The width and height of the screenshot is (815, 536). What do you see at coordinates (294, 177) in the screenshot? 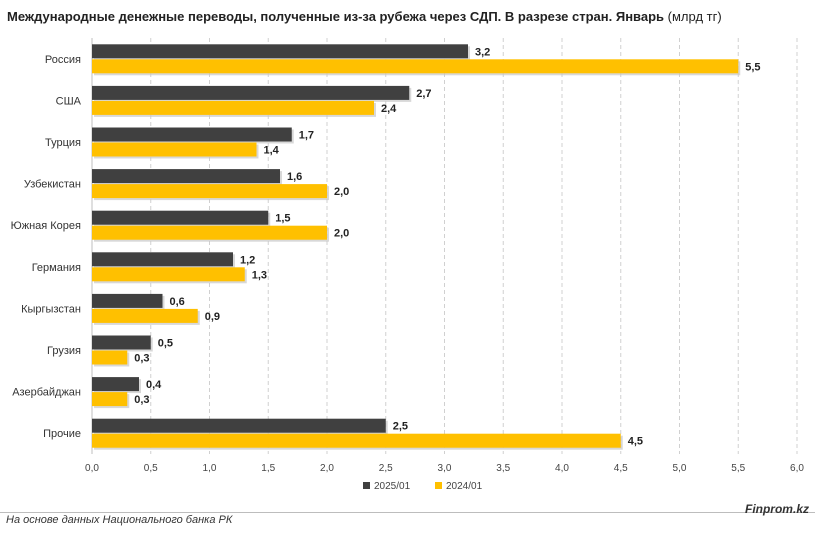
I see `data-label: 1,6` at bounding box center [294, 177].